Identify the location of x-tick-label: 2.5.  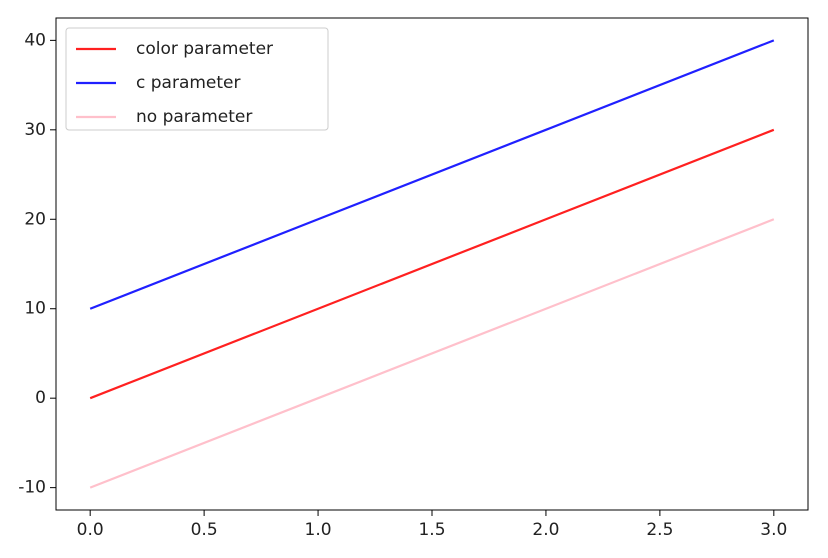
(659, 530).